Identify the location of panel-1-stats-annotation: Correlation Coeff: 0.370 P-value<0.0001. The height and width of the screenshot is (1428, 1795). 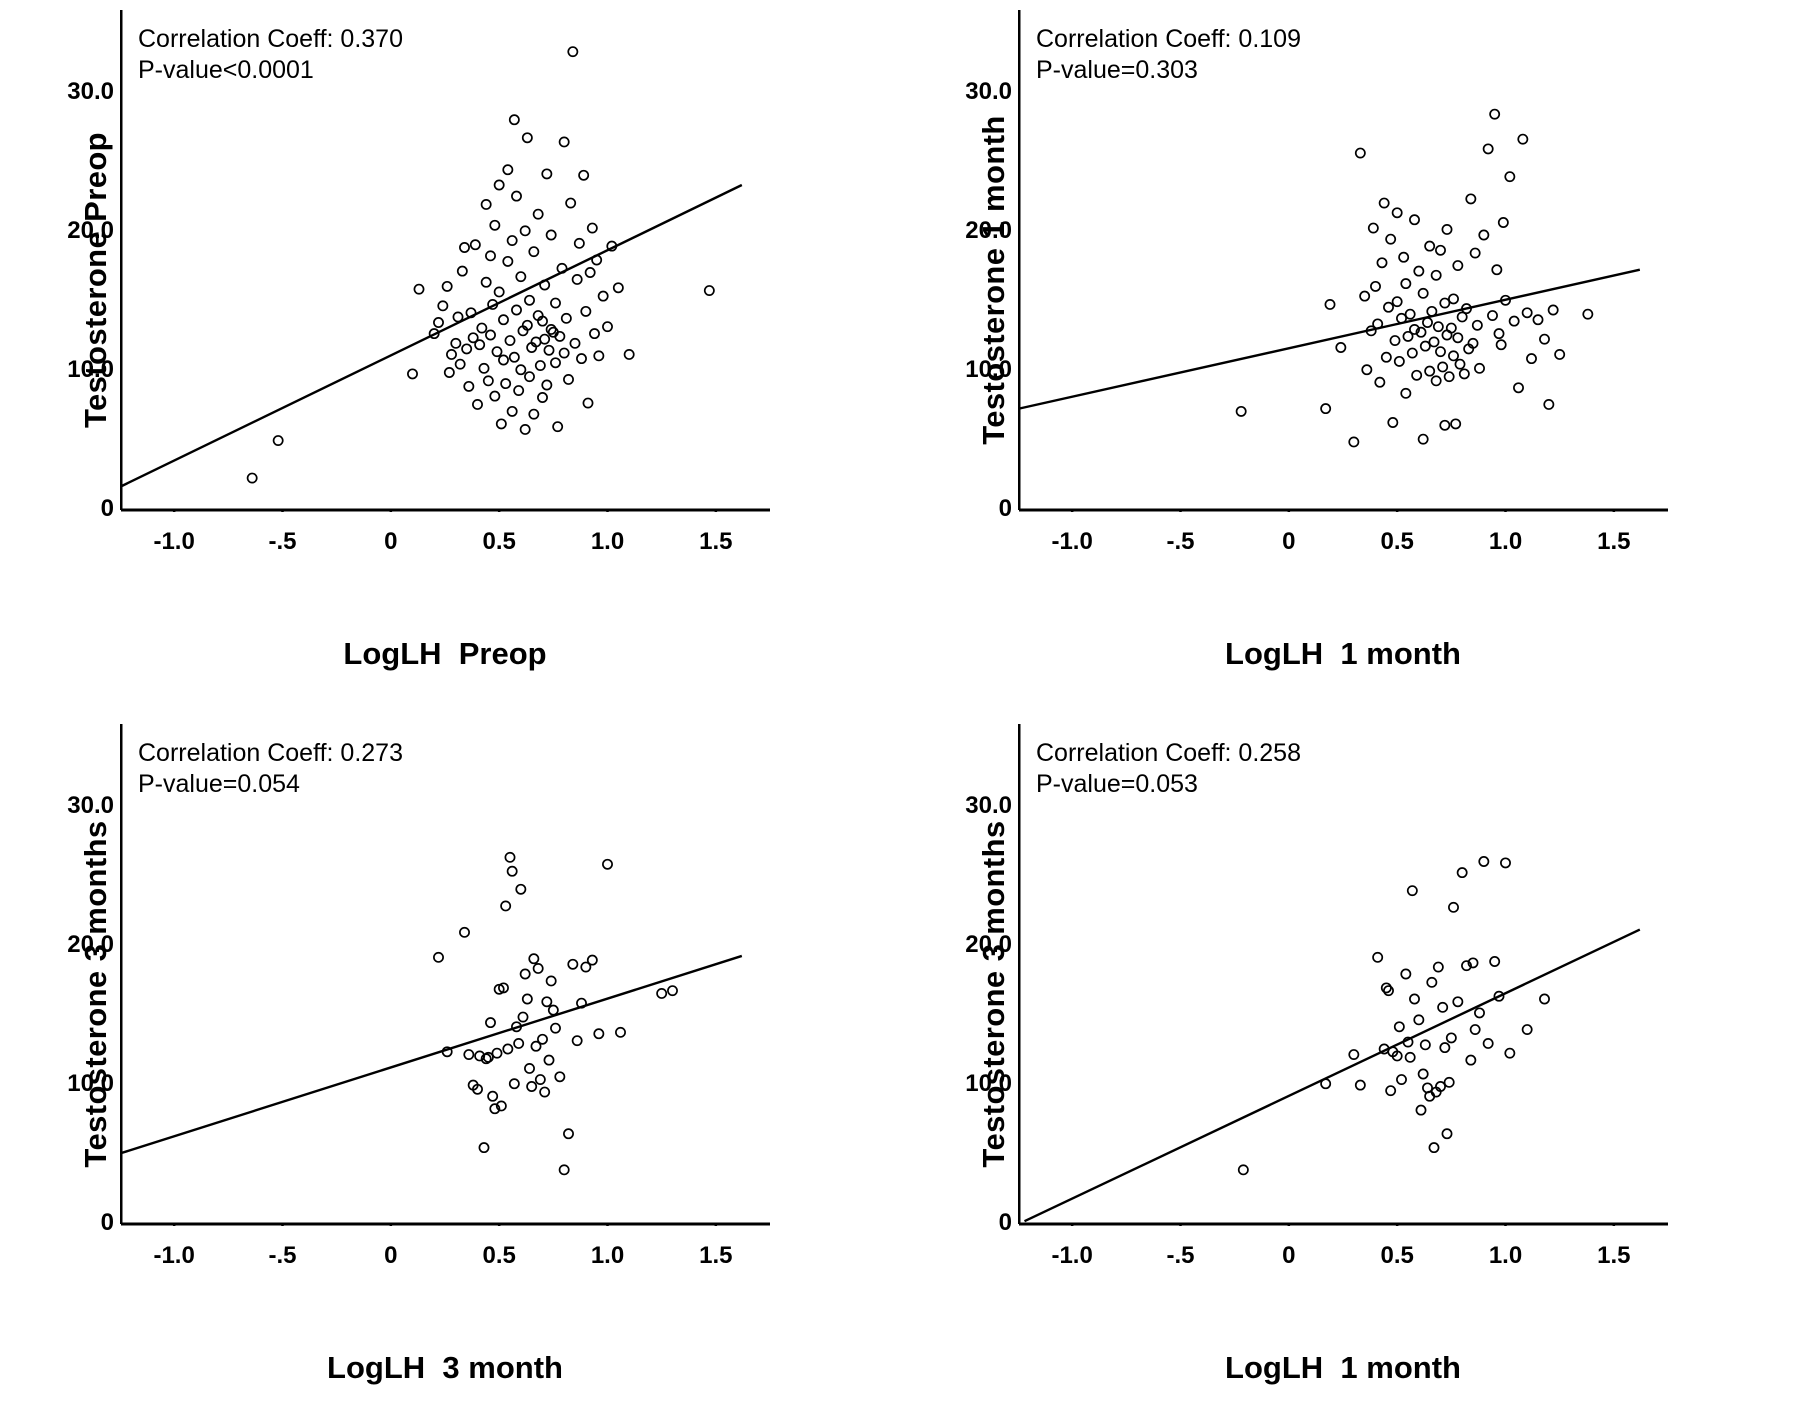
(270, 54).